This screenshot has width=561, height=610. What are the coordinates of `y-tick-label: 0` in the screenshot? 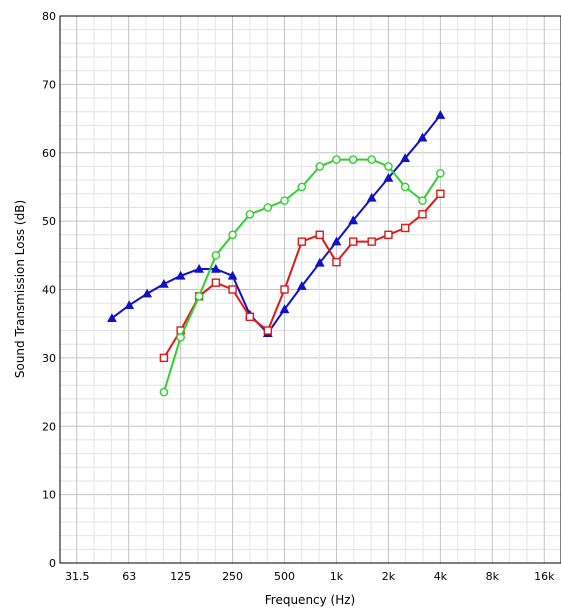 It's located at (52, 563).